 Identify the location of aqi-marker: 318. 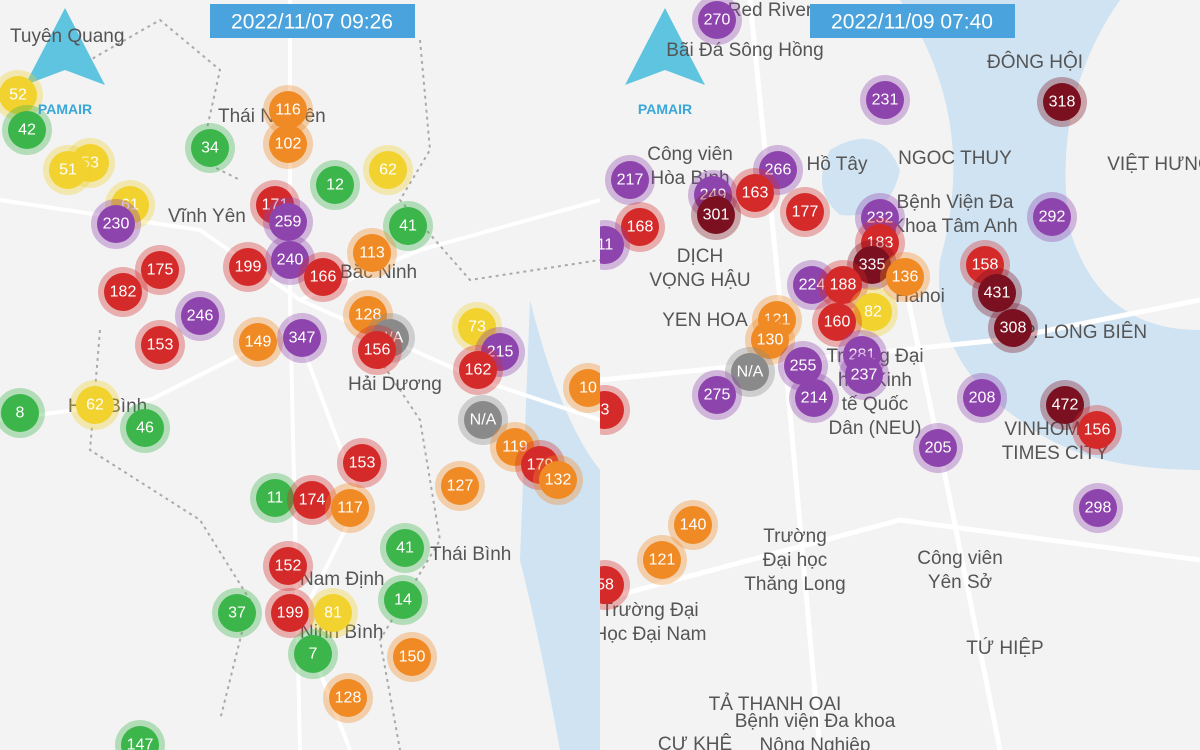
(1062, 102).